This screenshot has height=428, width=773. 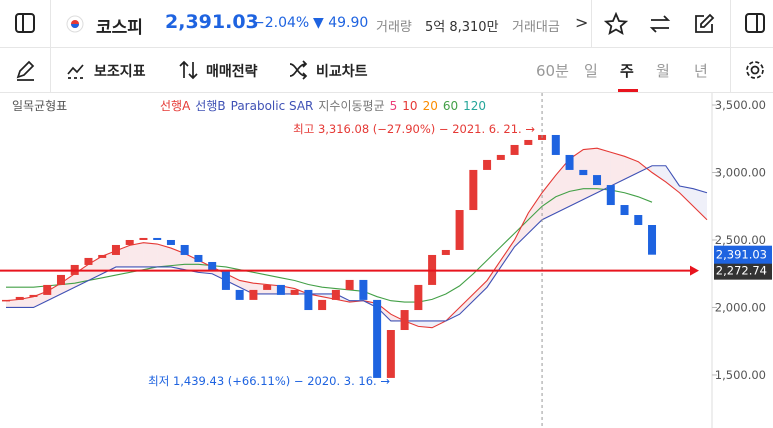 What do you see at coordinates (694, 270) in the screenshot?
I see `arrow-head` at bounding box center [694, 270].